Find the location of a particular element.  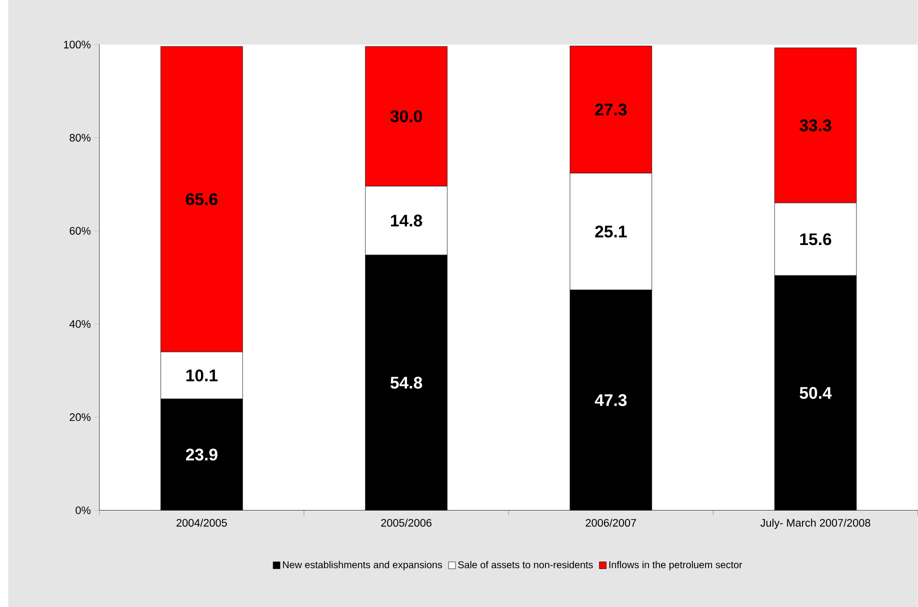

data-label: 27.3 is located at coordinates (611, 109).